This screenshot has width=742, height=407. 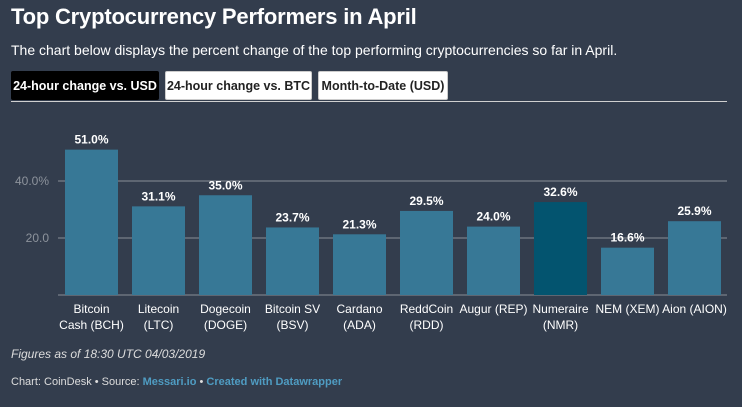 I want to click on value-label: 16.6%, so click(x=627, y=238).